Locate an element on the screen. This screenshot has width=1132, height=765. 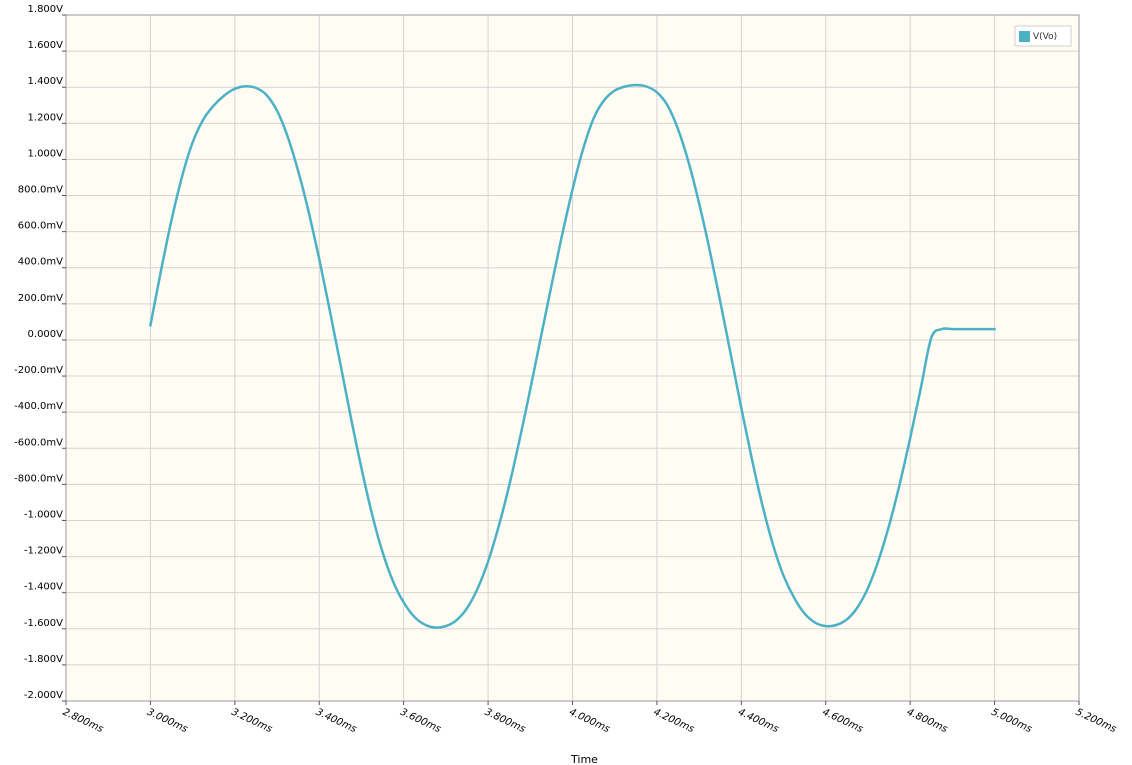
y-tick-label: 1.800V is located at coordinates (46, 9).